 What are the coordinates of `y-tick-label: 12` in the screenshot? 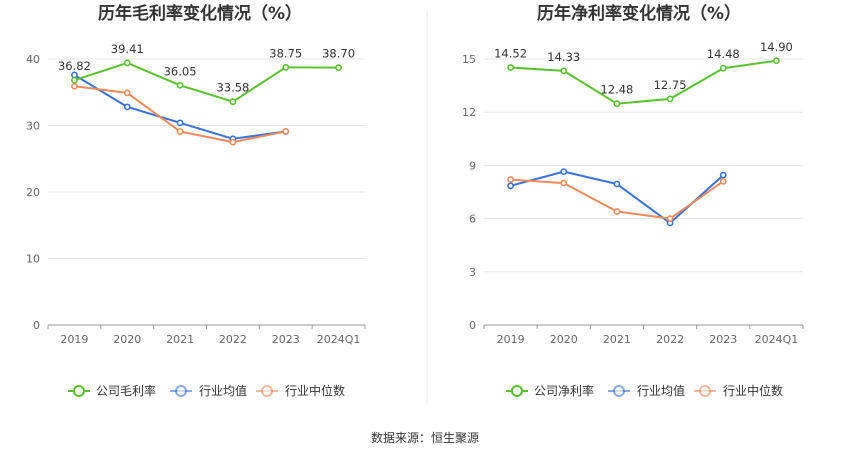 It's located at (469, 112).